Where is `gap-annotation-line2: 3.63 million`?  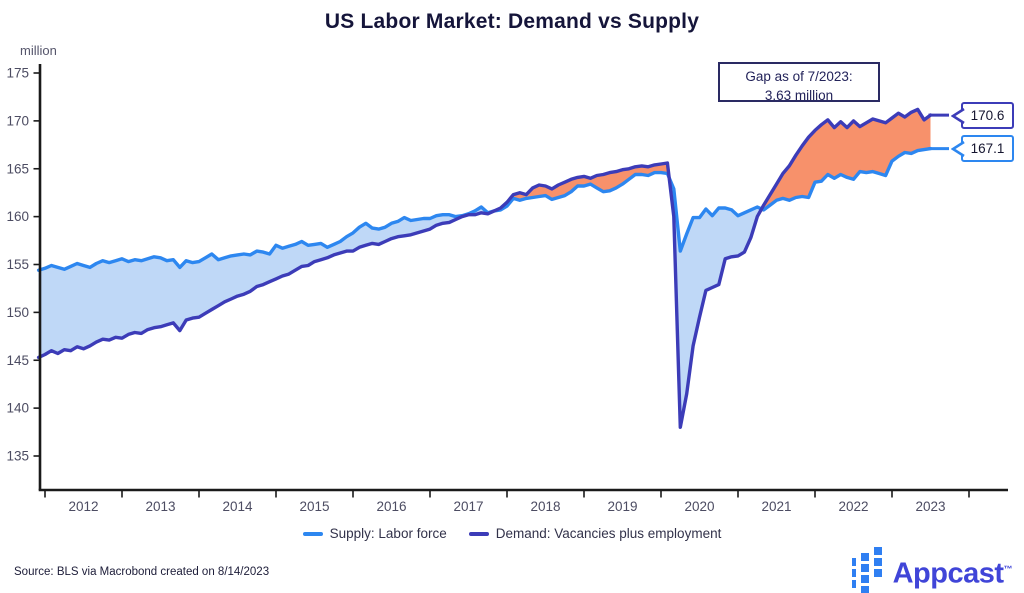 gap-annotation-line2: 3.63 million is located at coordinates (799, 95).